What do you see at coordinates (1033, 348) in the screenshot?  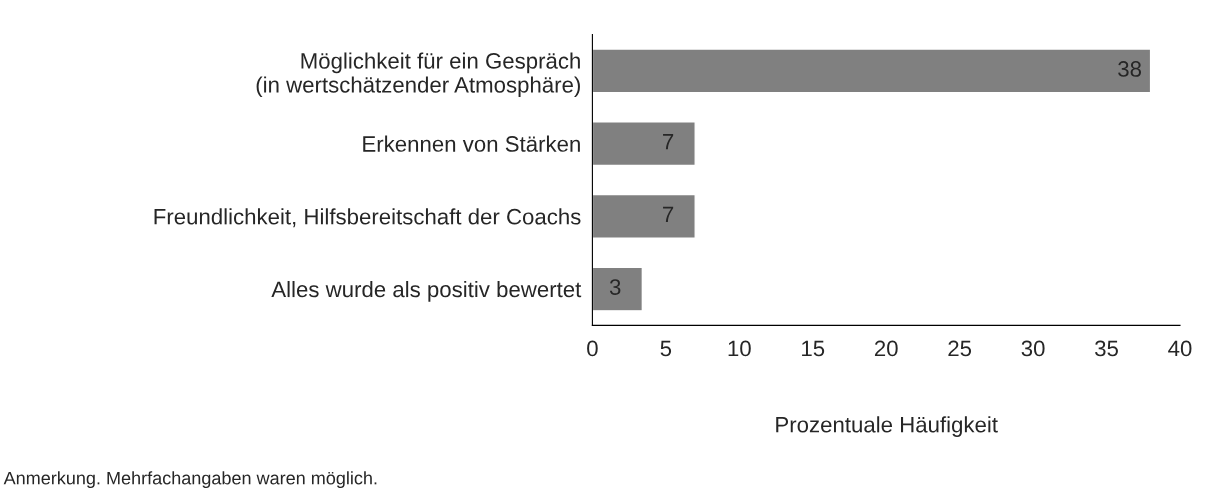 I see `x-tick-label: 30` at bounding box center [1033, 348].